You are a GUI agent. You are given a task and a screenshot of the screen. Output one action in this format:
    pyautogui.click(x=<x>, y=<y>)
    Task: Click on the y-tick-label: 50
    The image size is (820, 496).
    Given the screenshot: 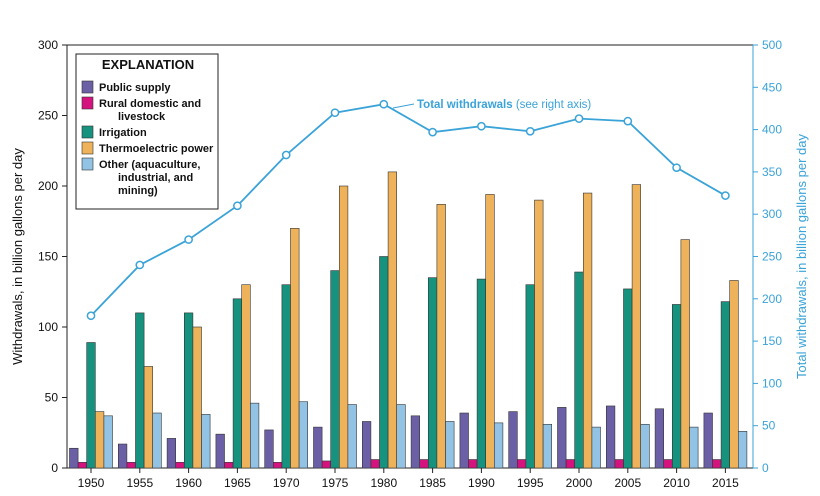 What is the action you would take?
    pyautogui.click(x=52, y=398)
    